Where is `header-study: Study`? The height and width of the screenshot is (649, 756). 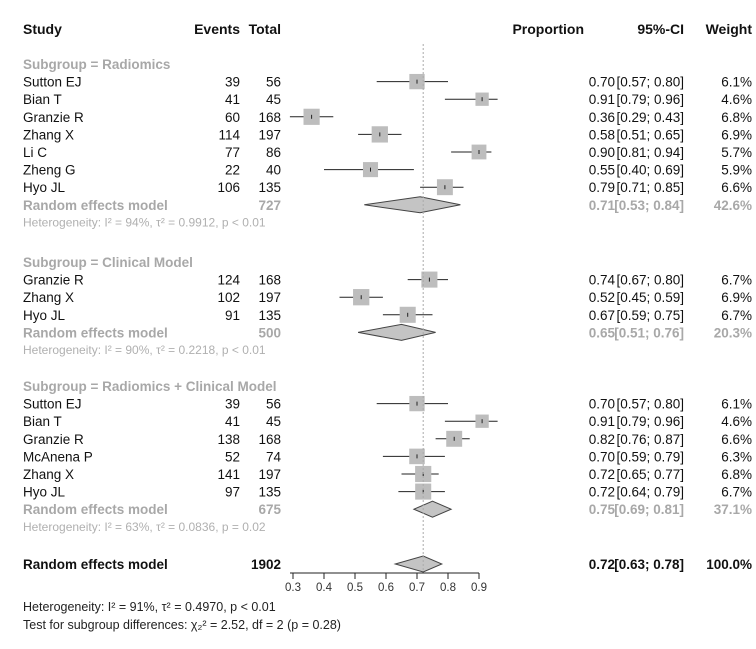
header-study: Study is located at coordinates (42, 29).